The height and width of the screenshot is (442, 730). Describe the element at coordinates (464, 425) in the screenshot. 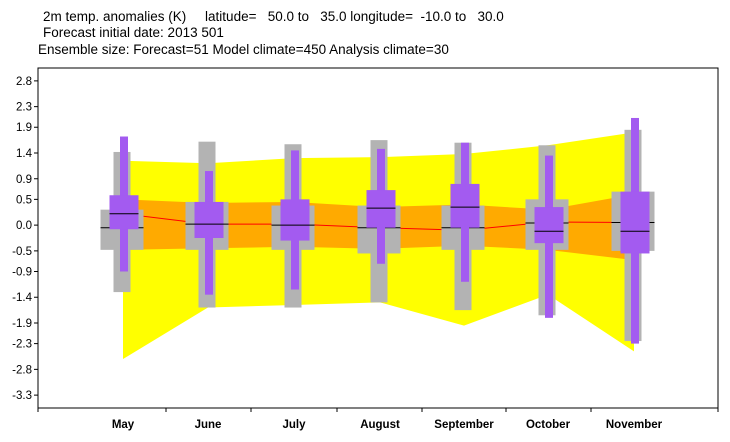

I see `x-category-label: September` at that location.